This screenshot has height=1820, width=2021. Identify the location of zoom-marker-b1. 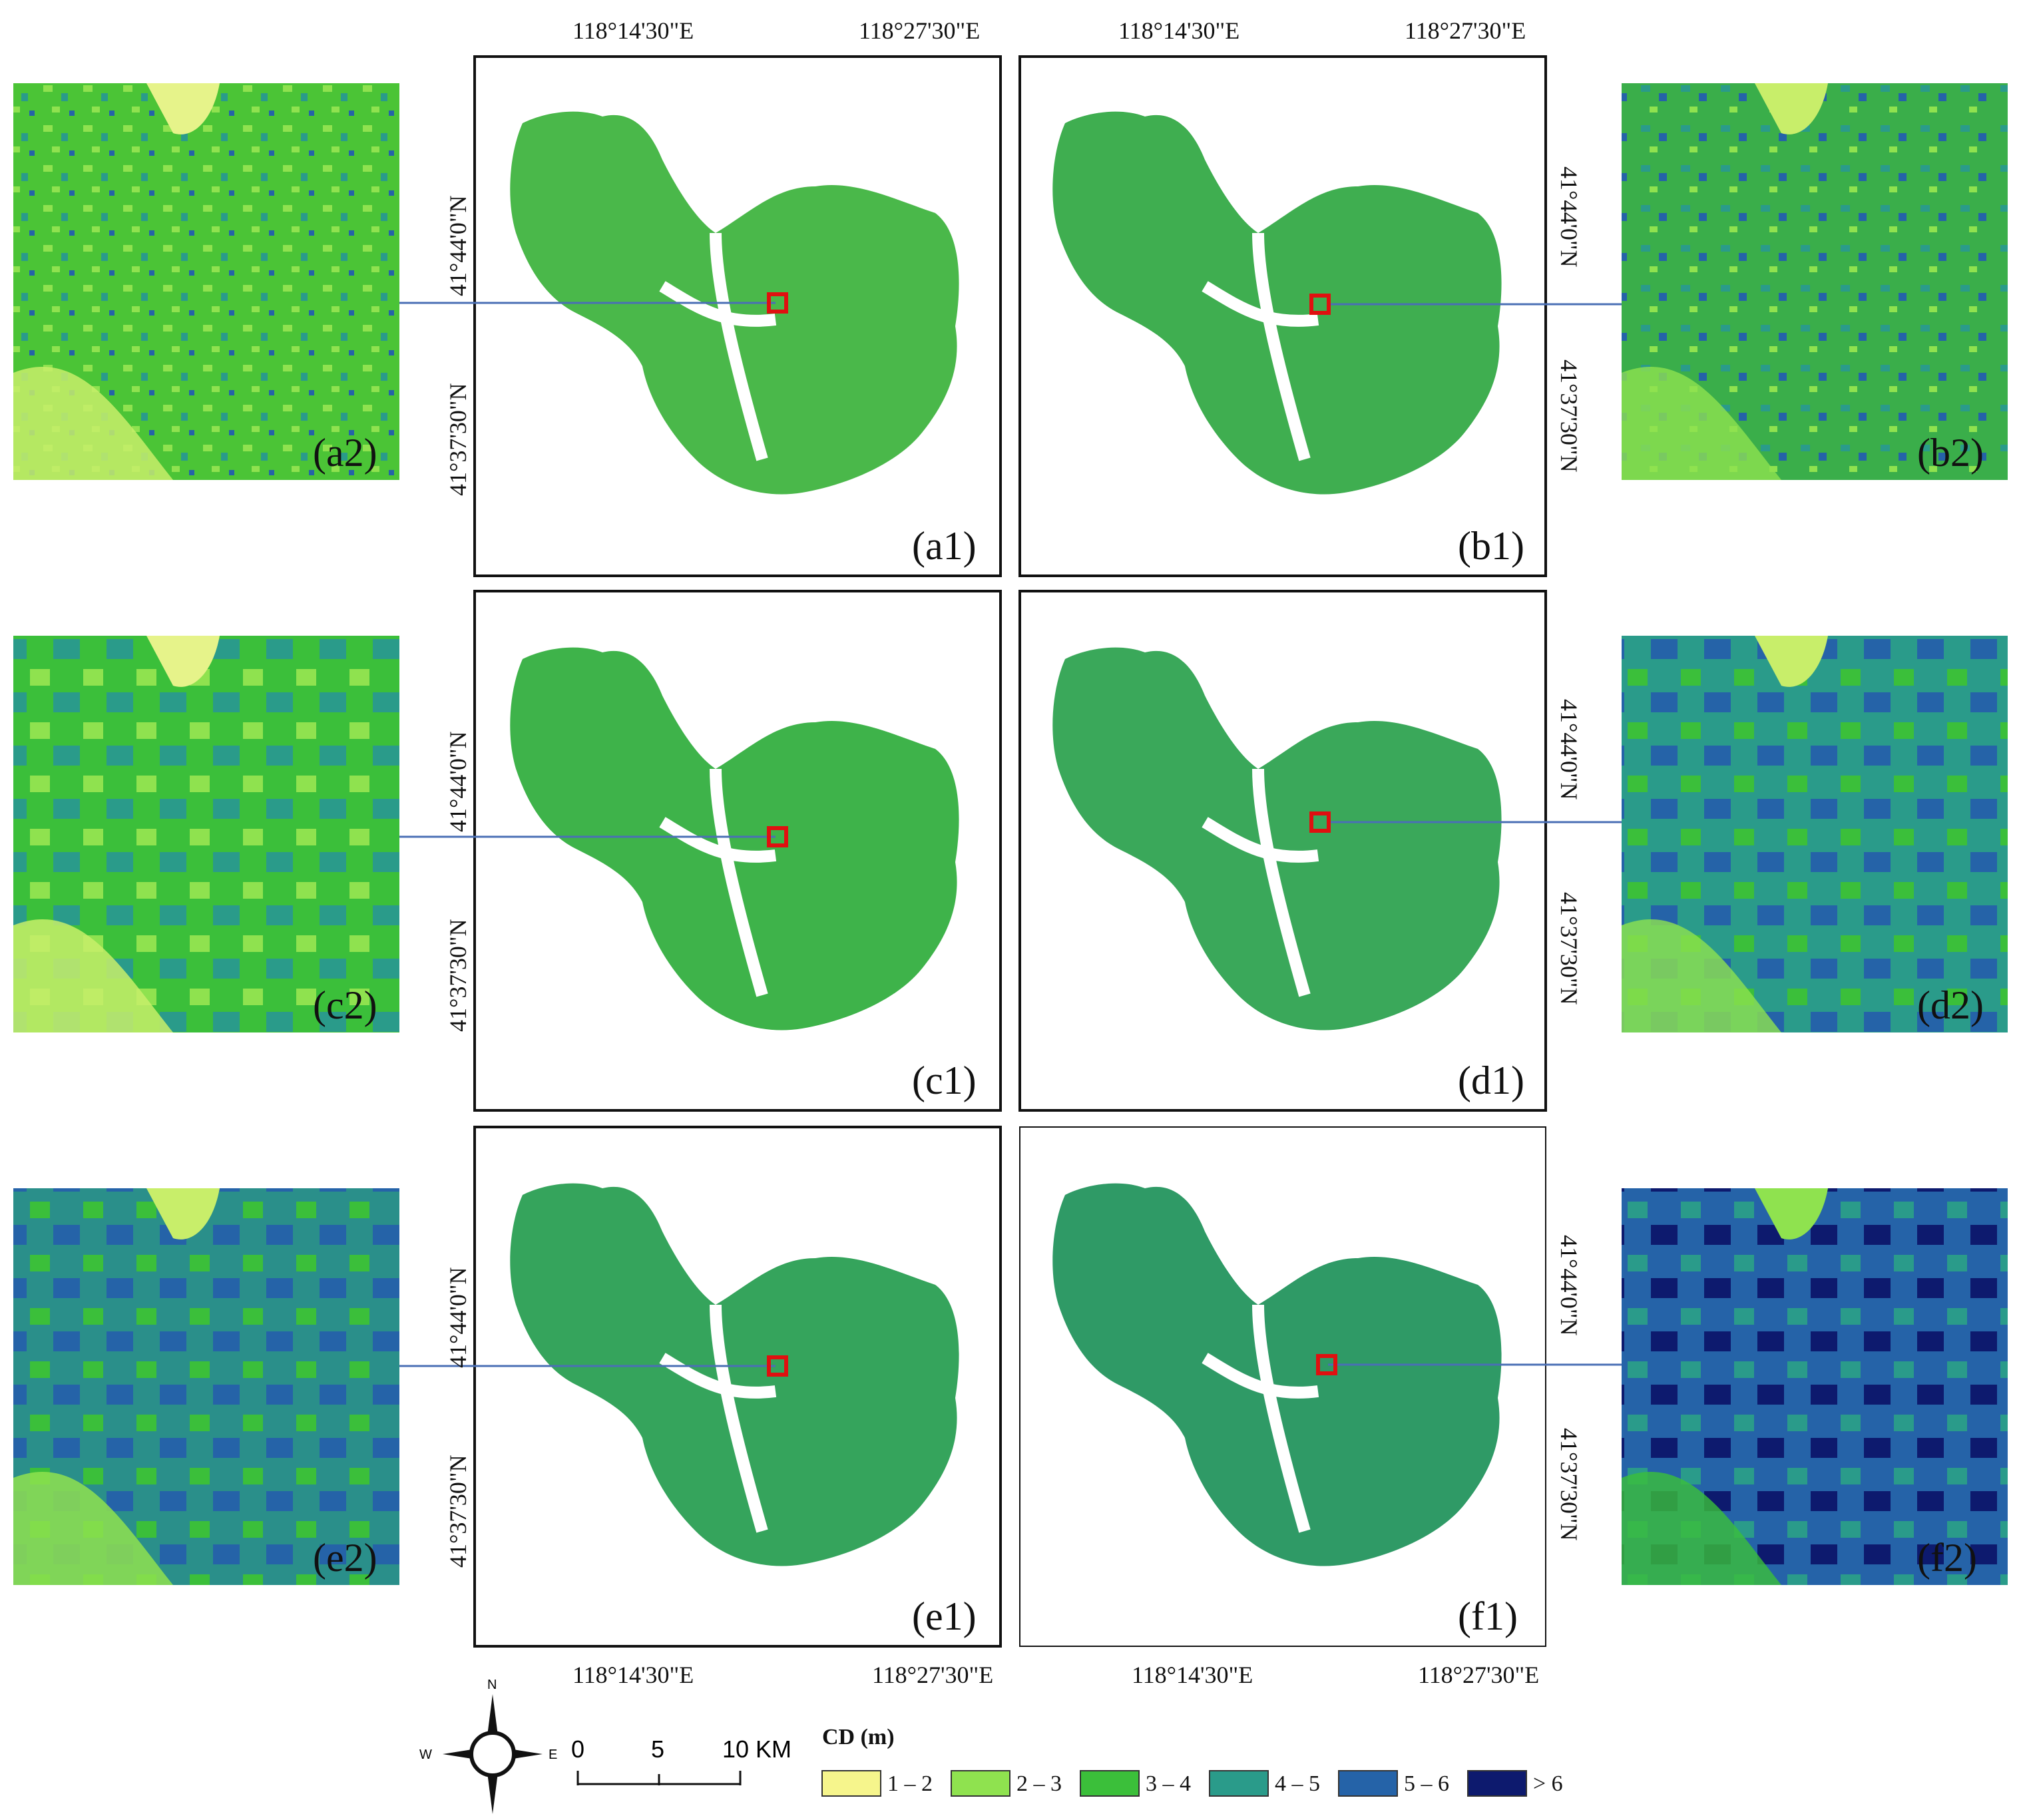
(1320, 304).